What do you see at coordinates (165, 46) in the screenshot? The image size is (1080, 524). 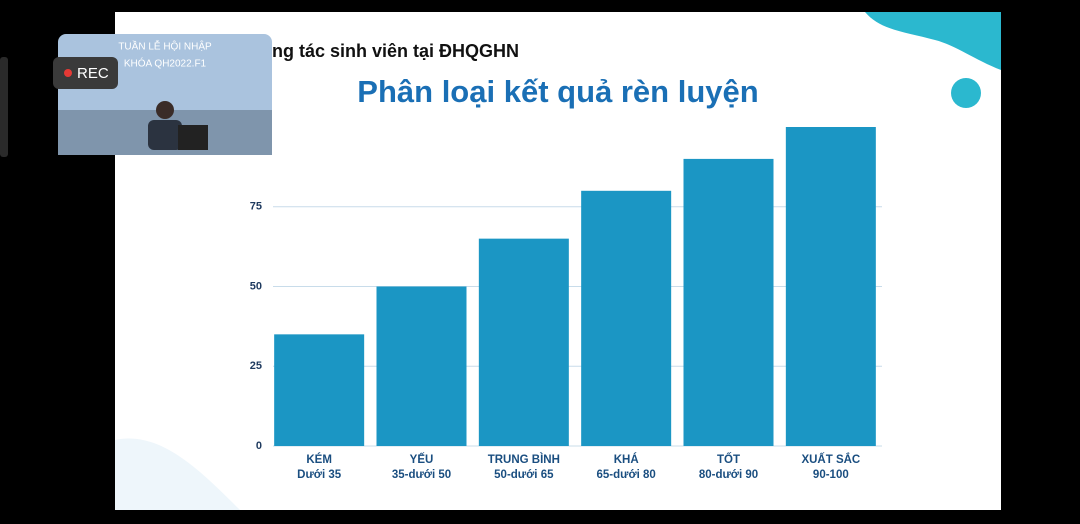 I see `webcam-banner: TUẦN LỄ HỘI NHẬP` at bounding box center [165, 46].